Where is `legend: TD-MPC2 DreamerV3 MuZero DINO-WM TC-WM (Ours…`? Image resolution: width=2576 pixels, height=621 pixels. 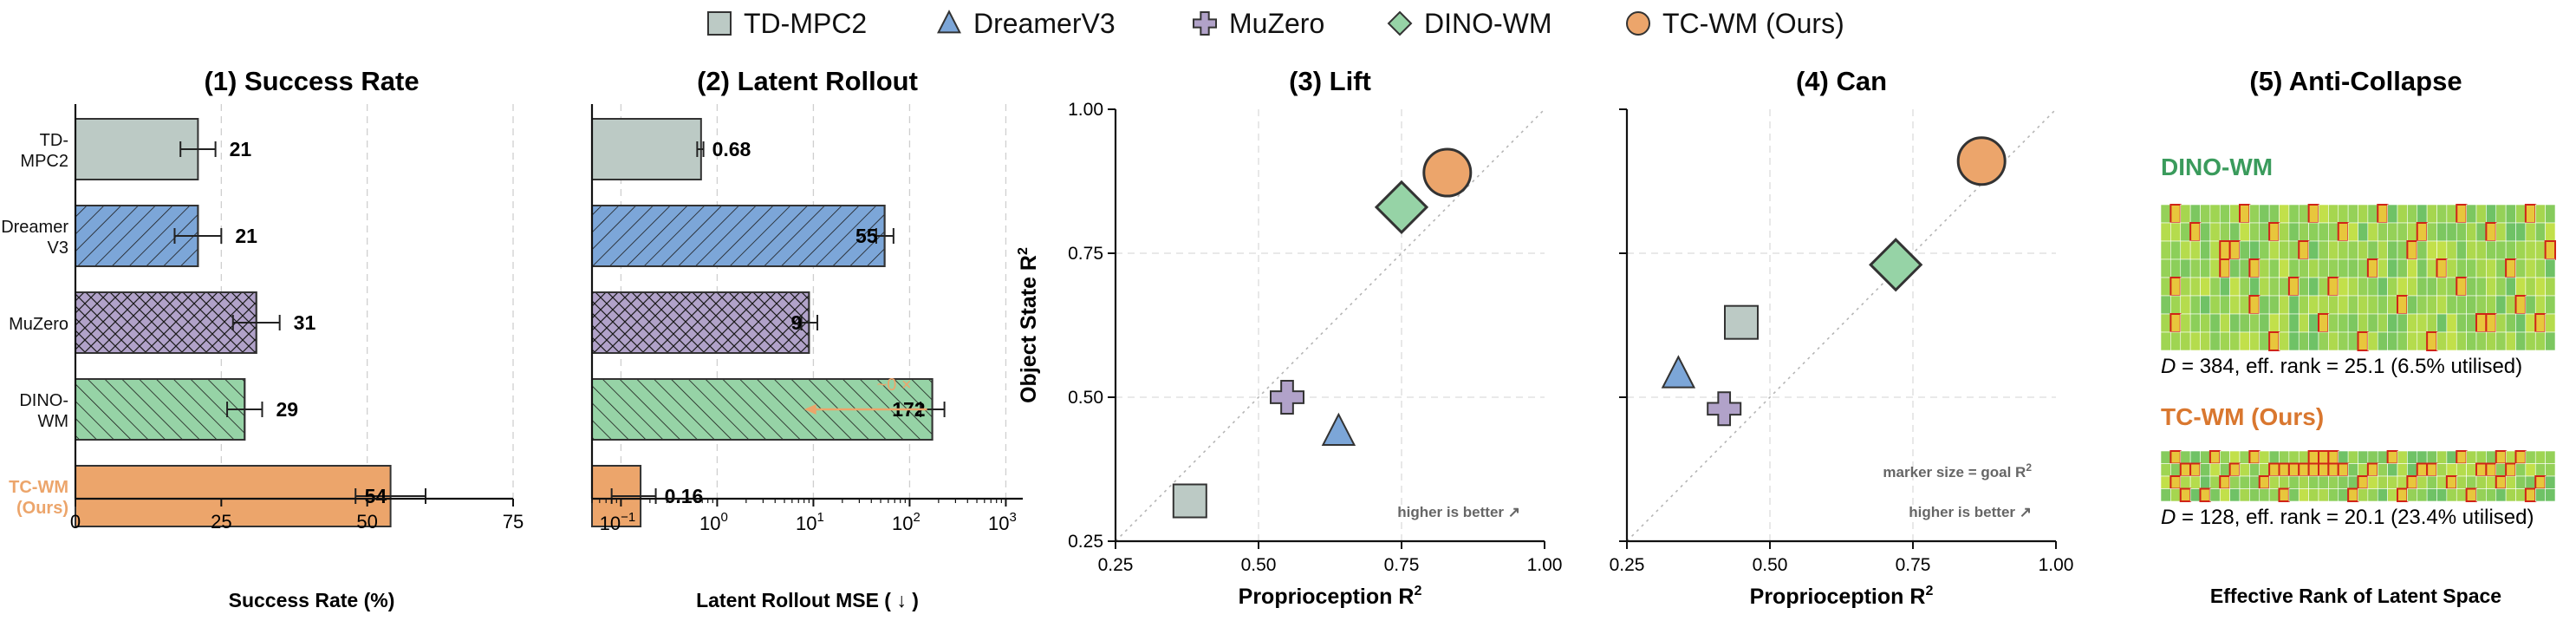 legend: TD-MPC2 DreamerV3 MuZero DINO-WM TC-WM (Ours… is located at coordinates (1275, 24).